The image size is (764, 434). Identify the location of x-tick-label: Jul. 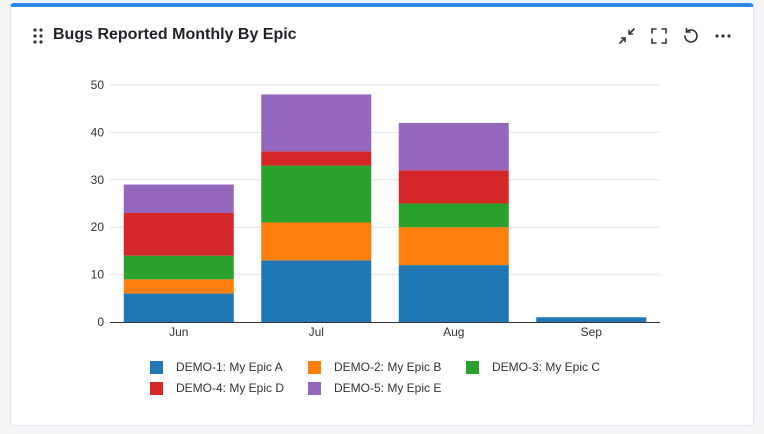
(316, 332).